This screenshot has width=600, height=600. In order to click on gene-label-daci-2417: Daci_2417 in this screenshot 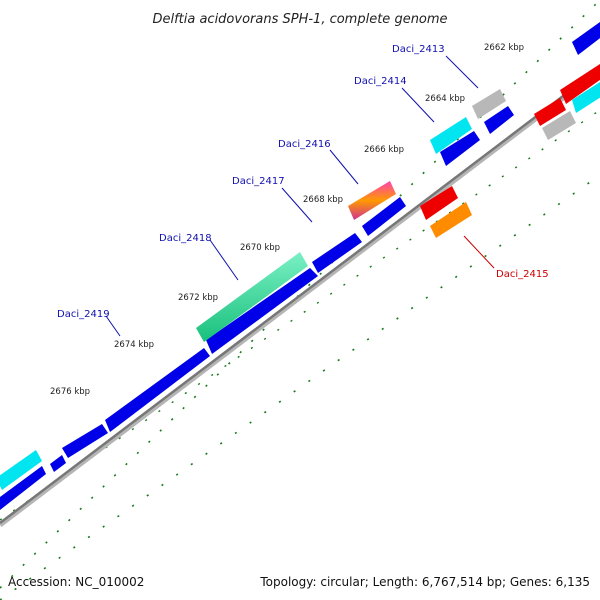, I will do `click(258, 181)`.